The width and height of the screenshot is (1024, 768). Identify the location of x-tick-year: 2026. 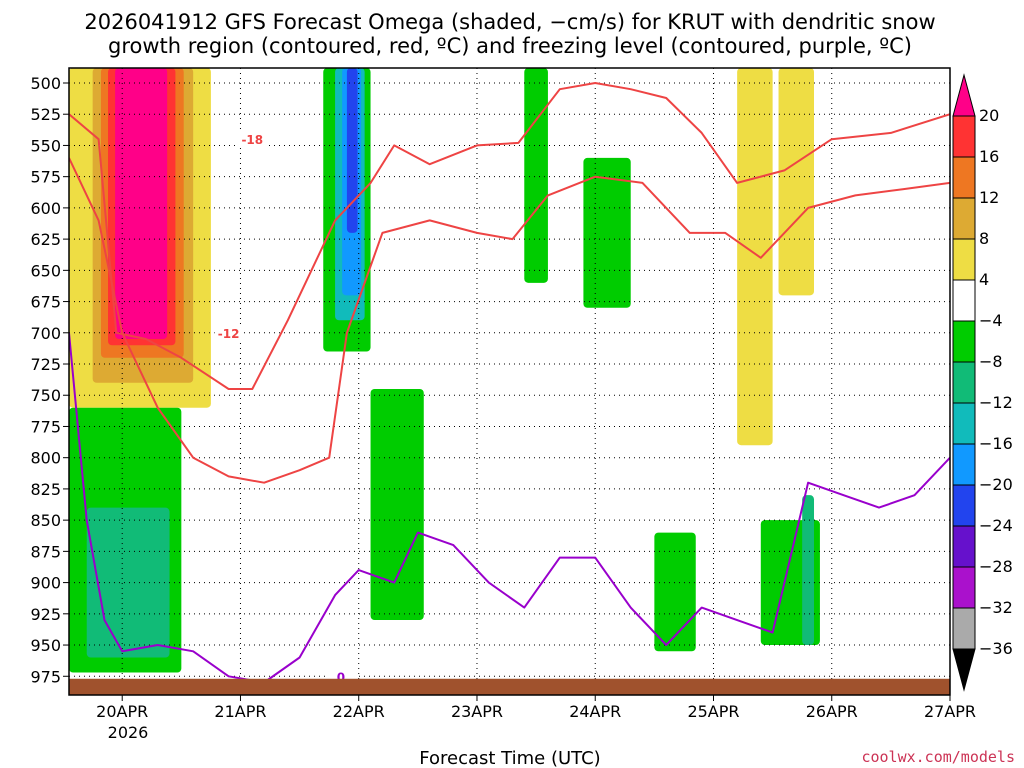
(128, 732).